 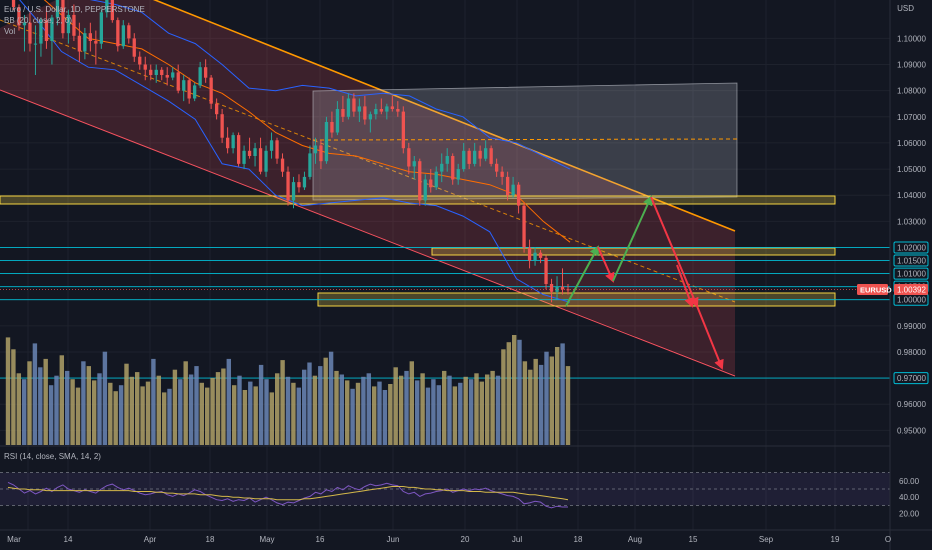 I want to click on rsi-legend: RSI (14, close, SMA, 14, 2), so click(x=52, y=456).